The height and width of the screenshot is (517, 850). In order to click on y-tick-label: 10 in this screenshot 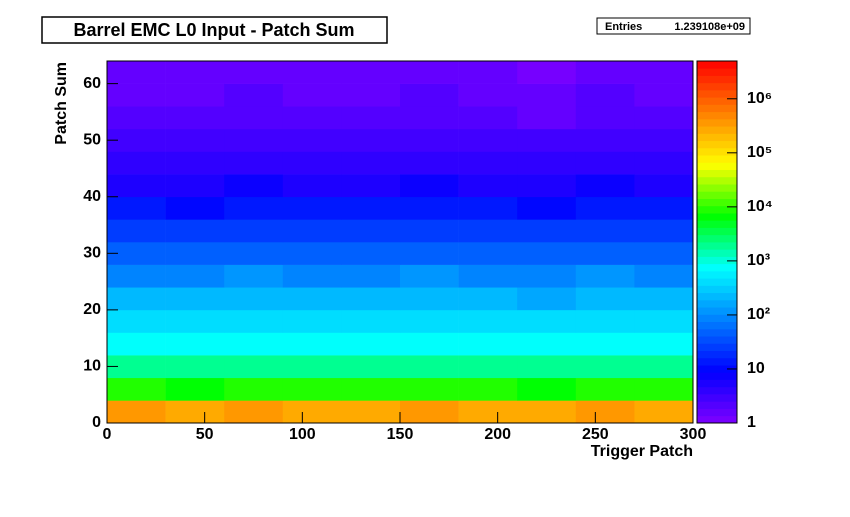, I will do `click(92, 366)`.